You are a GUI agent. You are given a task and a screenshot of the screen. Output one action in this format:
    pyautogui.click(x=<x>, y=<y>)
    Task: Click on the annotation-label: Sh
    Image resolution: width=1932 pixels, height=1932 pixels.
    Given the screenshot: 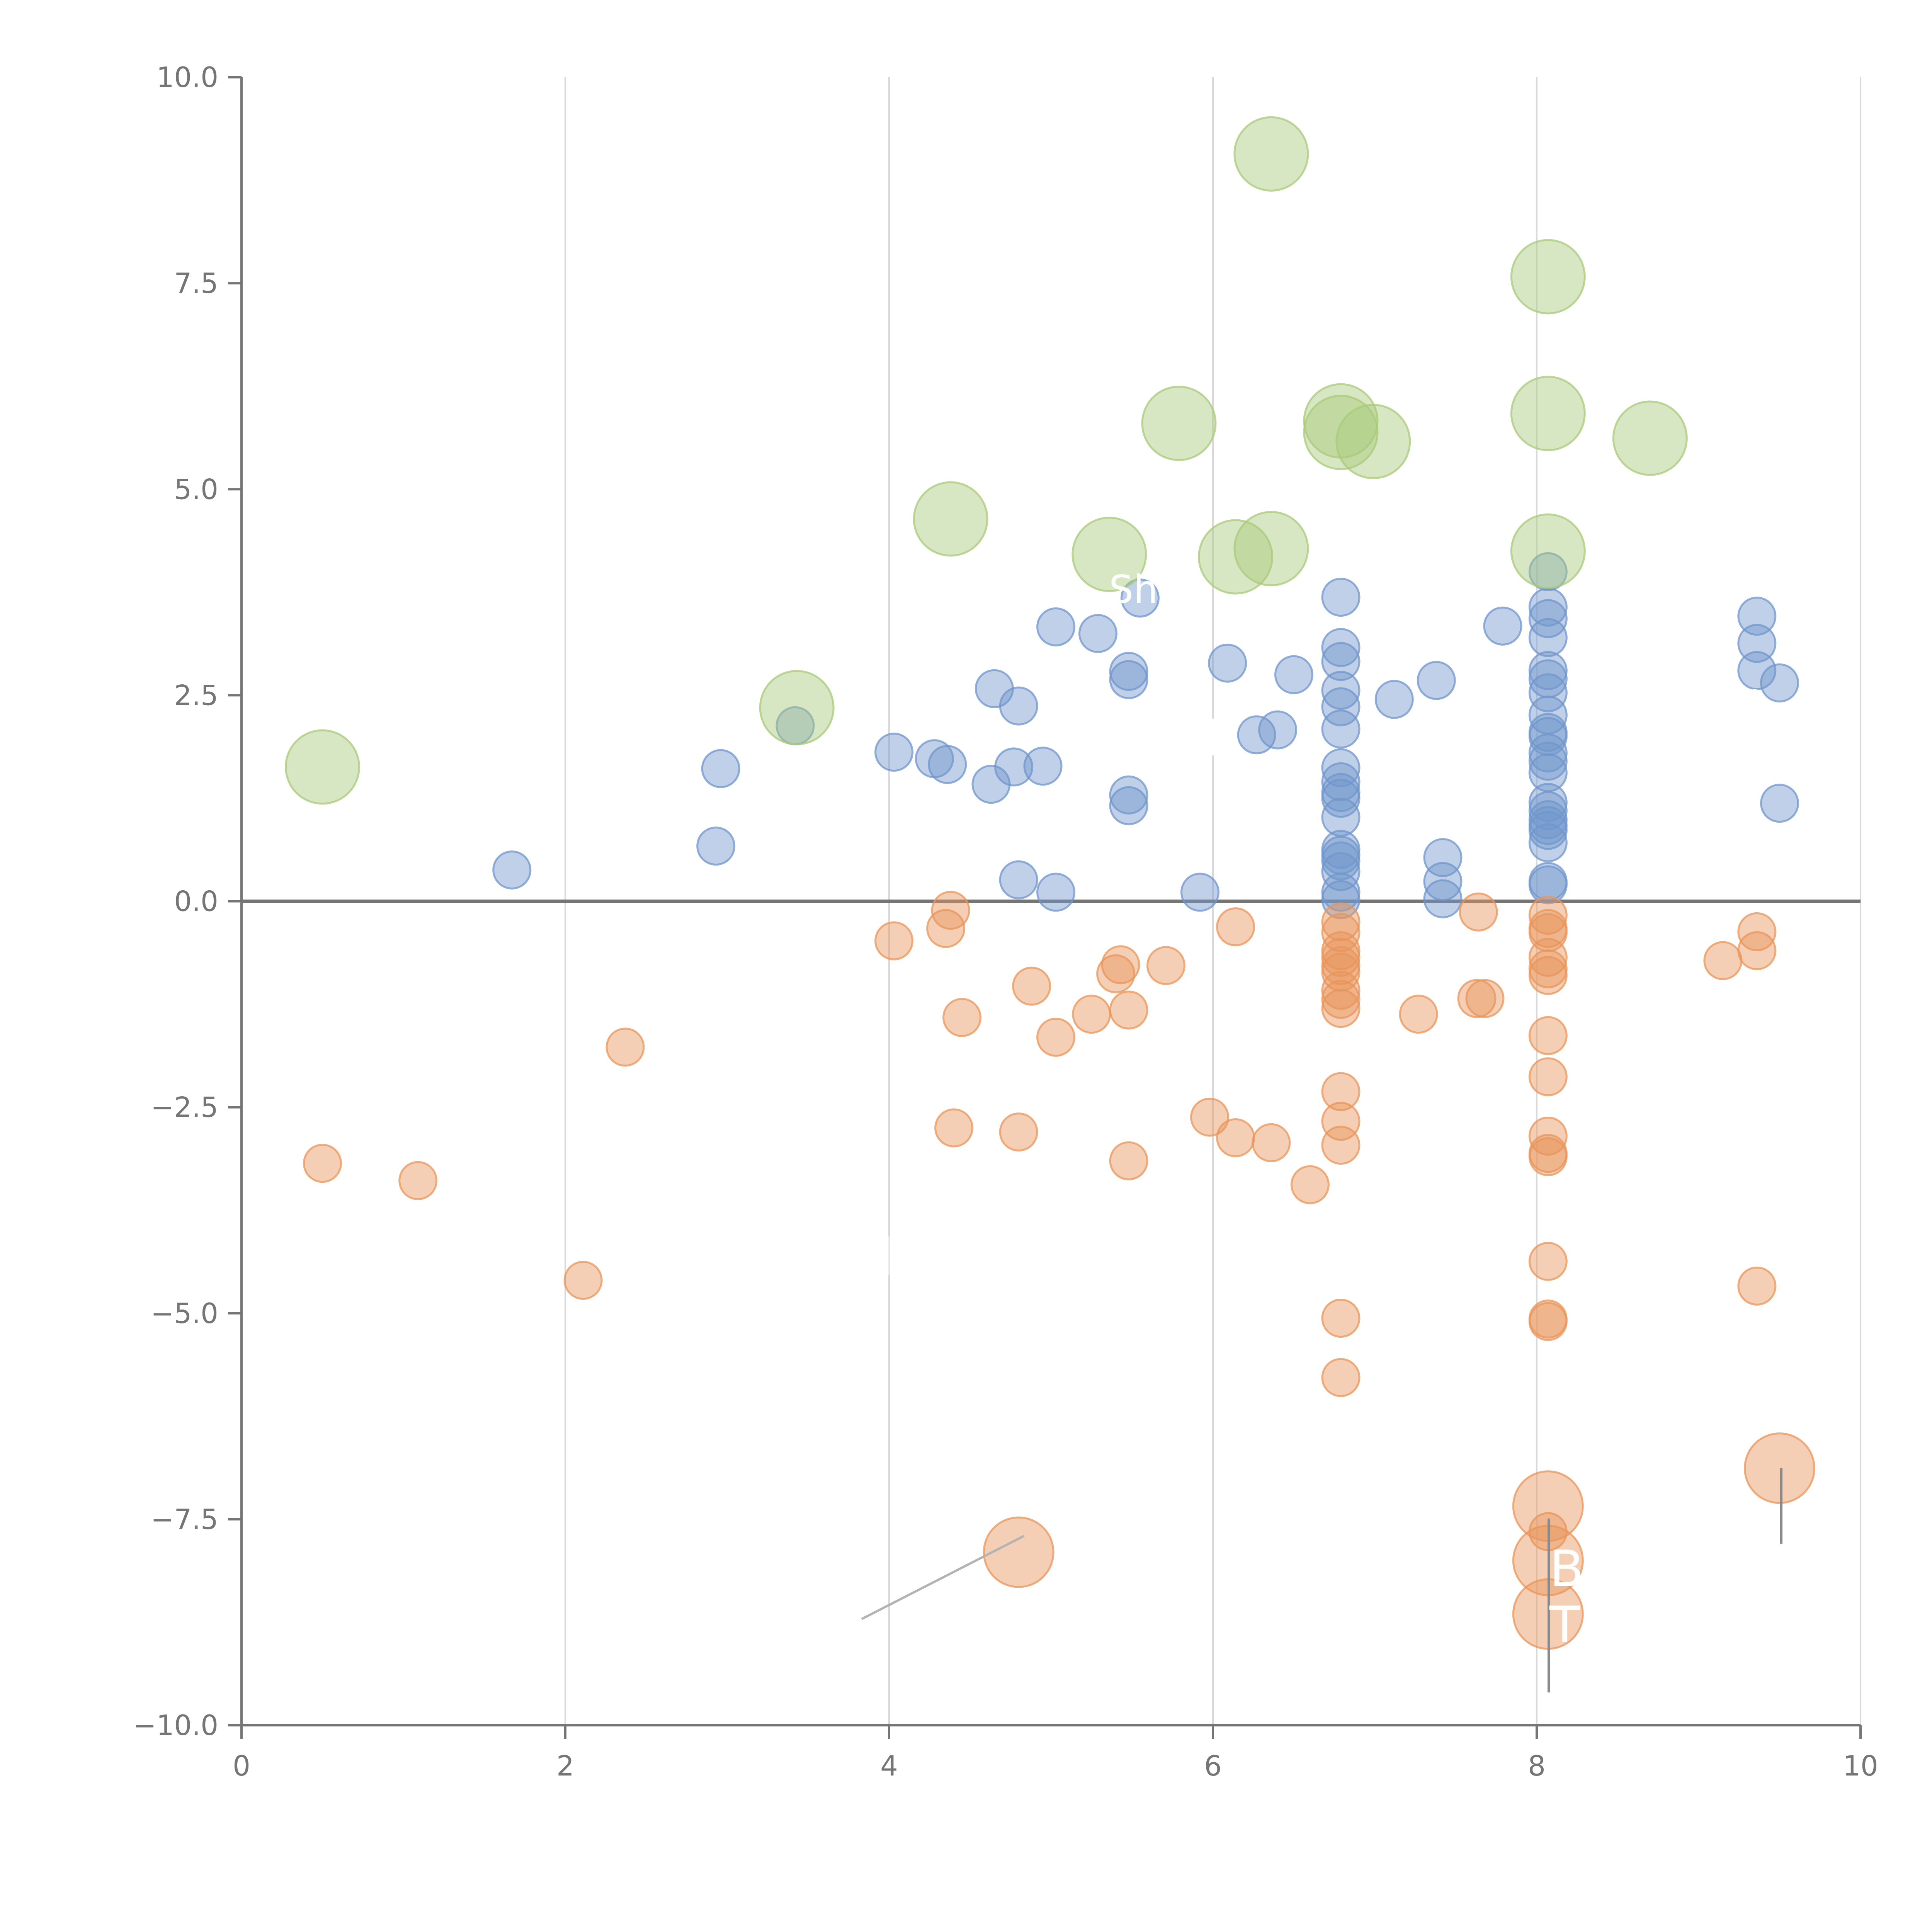 What is the action you would take?
    pyautogui.click(x=1134, y=589)
    